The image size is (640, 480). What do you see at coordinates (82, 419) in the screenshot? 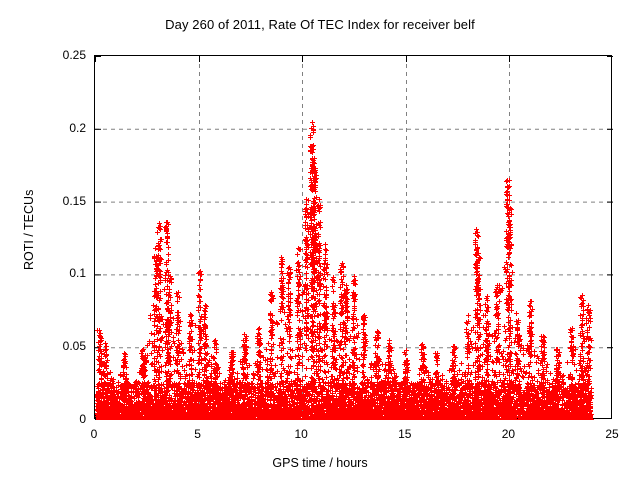
I see `y-tick-label: 0` at bounding box center [82, 419].